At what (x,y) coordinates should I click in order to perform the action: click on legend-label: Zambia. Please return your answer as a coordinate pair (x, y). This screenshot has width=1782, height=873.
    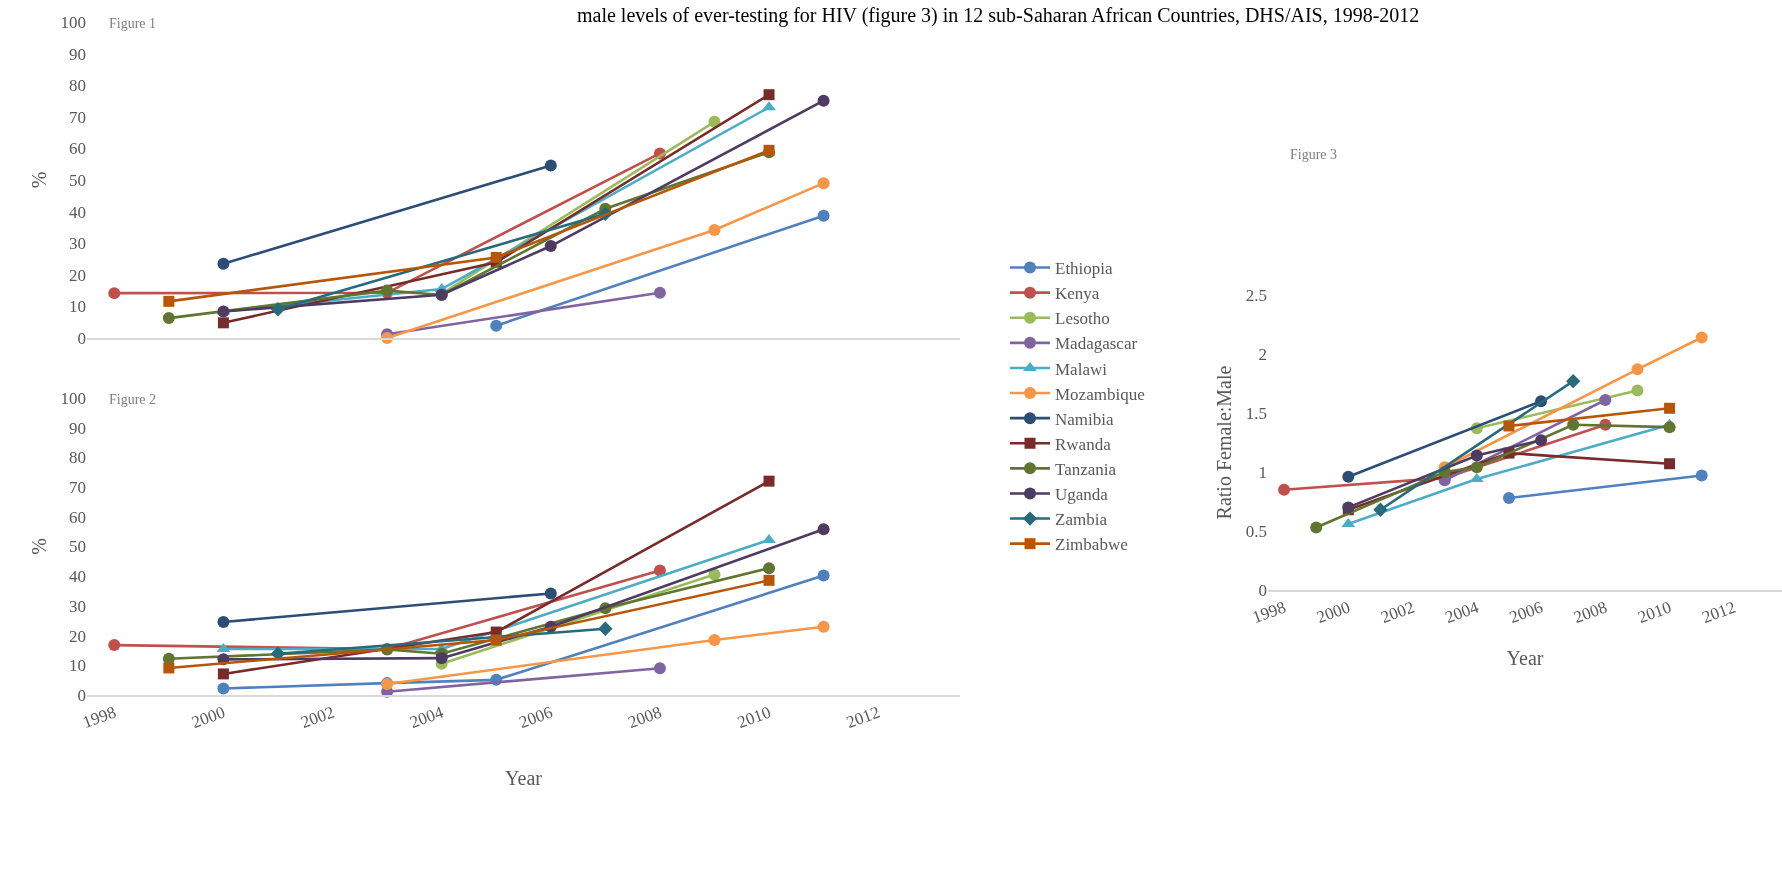
    Looking at the image, I should click on (1081, 520).